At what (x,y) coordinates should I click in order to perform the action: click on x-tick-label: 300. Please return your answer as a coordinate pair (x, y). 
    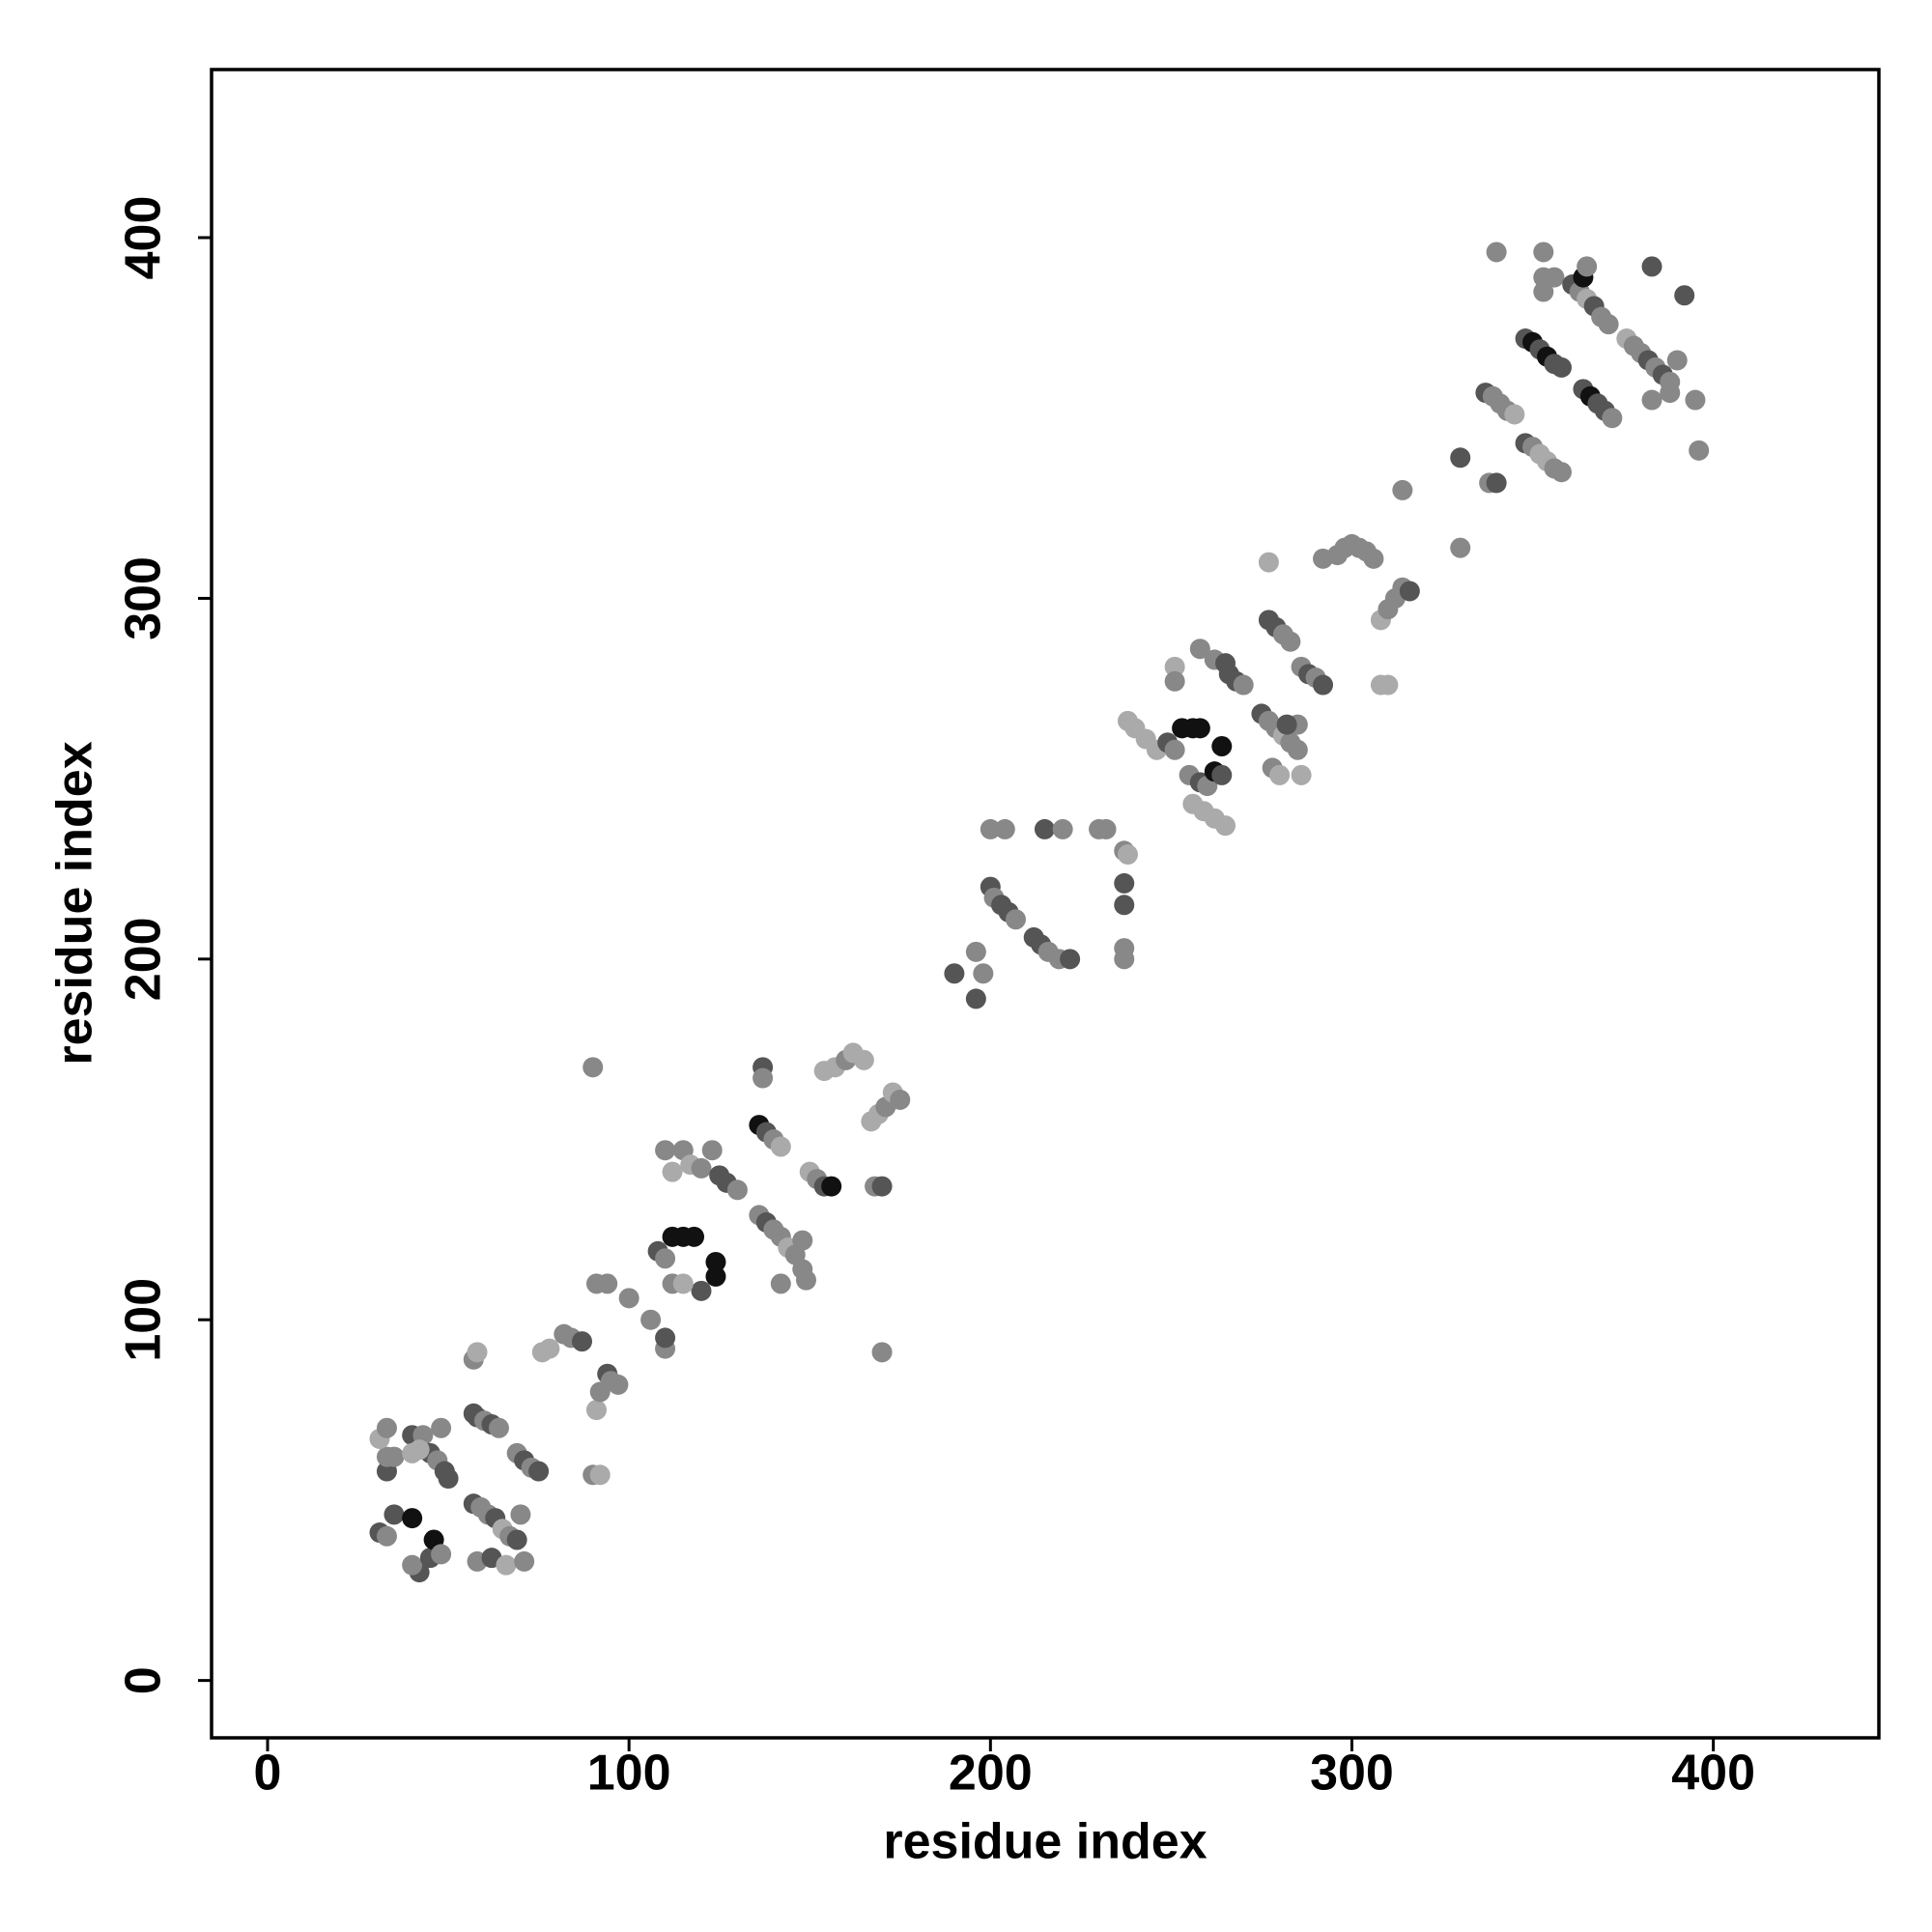
    Looking at the image, I should click on (1352, 1774).